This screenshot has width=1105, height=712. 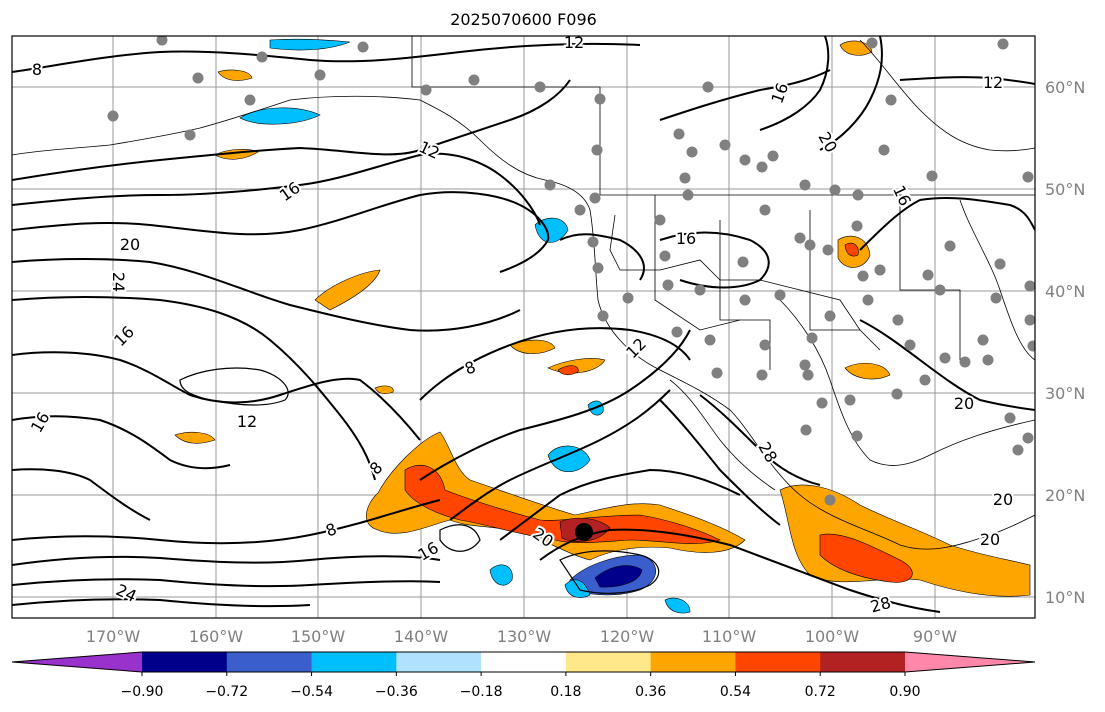 I want to click on lat-label: 60°N, so click(x=1065, y=87).